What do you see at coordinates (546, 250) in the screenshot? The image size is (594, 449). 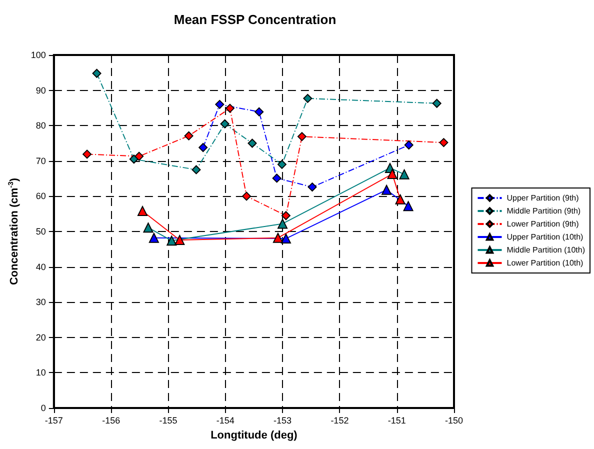 I see `legend-label: Middle Partition (10th)` at bounding box center [546, 250].